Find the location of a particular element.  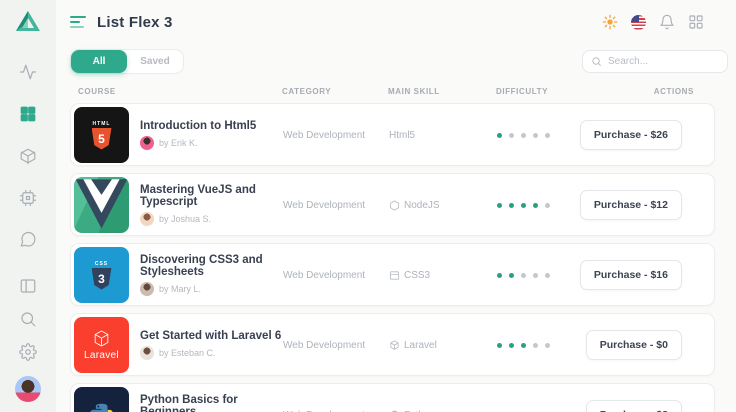

dashboard-grid-icon is located at coordinates (28, 114).